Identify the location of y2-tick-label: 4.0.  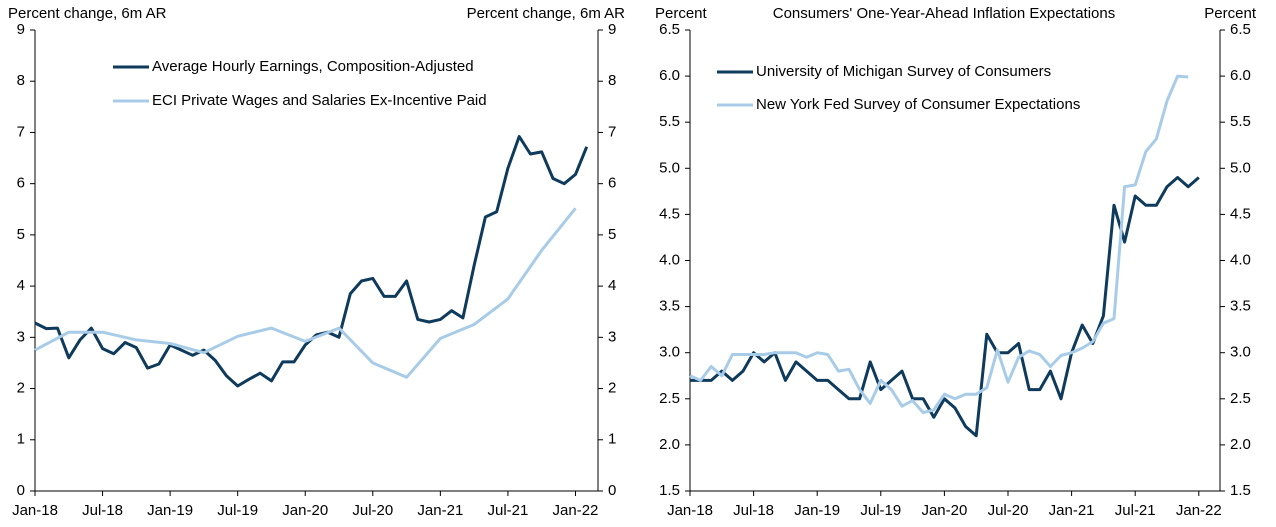
(1240, 259).